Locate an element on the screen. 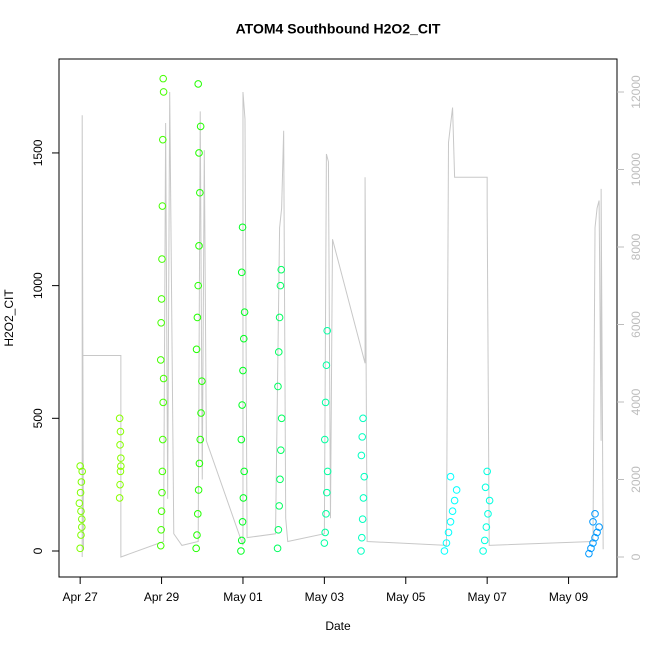 The width and height of the screenshot is (650, 650). x-tick-label: Apr 27 is located at coordinates (80, 597).